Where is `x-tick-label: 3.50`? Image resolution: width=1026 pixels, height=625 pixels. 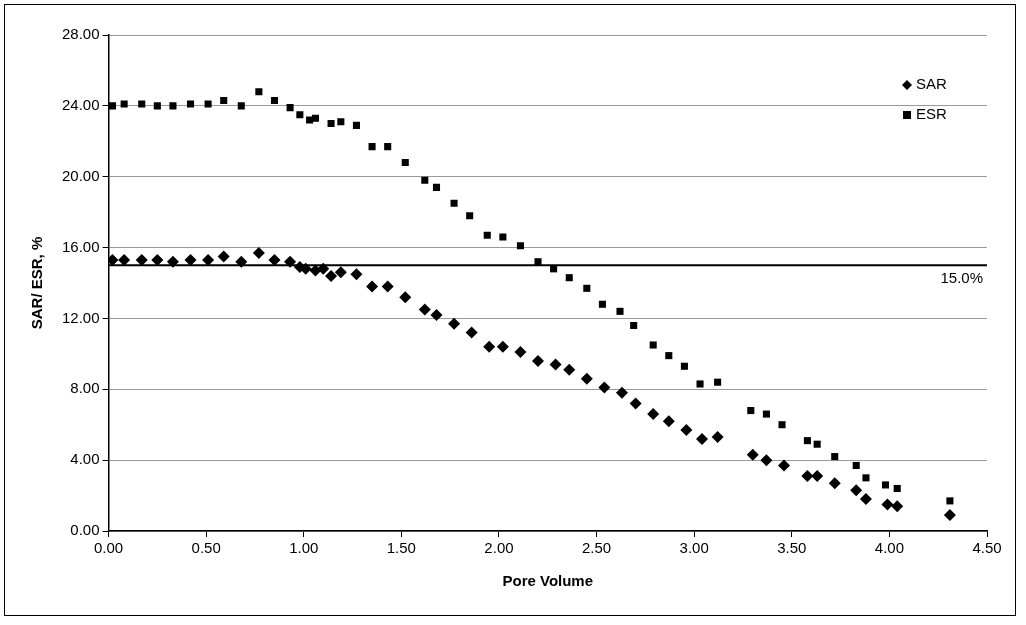 x-tick-label: 3.50 is located at coordinates (792, 548).